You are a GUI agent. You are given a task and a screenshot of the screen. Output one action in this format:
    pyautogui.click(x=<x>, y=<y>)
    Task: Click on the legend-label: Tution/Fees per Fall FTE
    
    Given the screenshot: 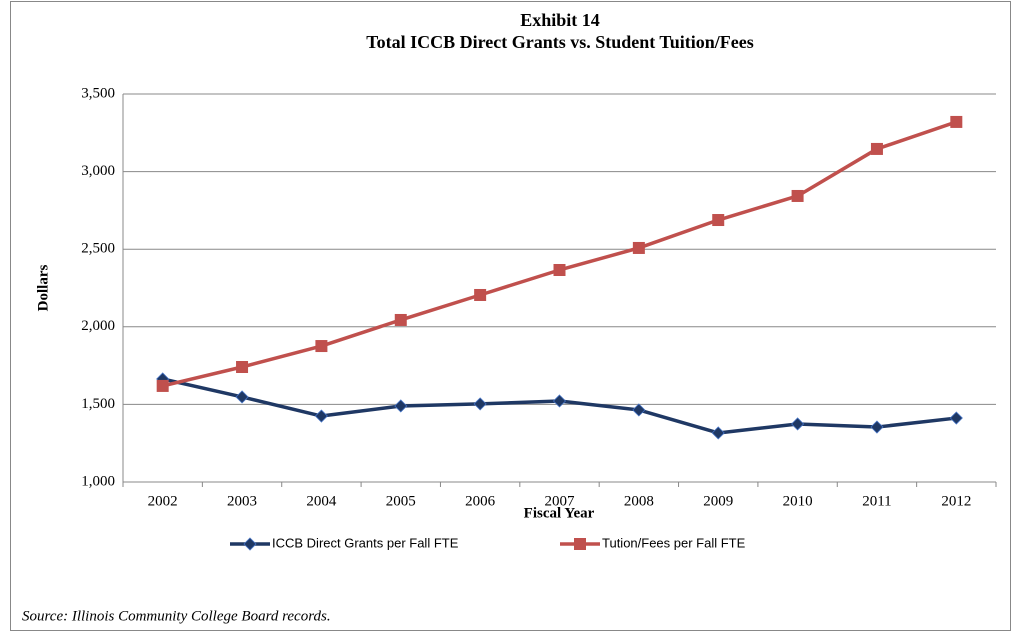 What is the action you would take?
    pyautogui.click(x=674, y=542)
    